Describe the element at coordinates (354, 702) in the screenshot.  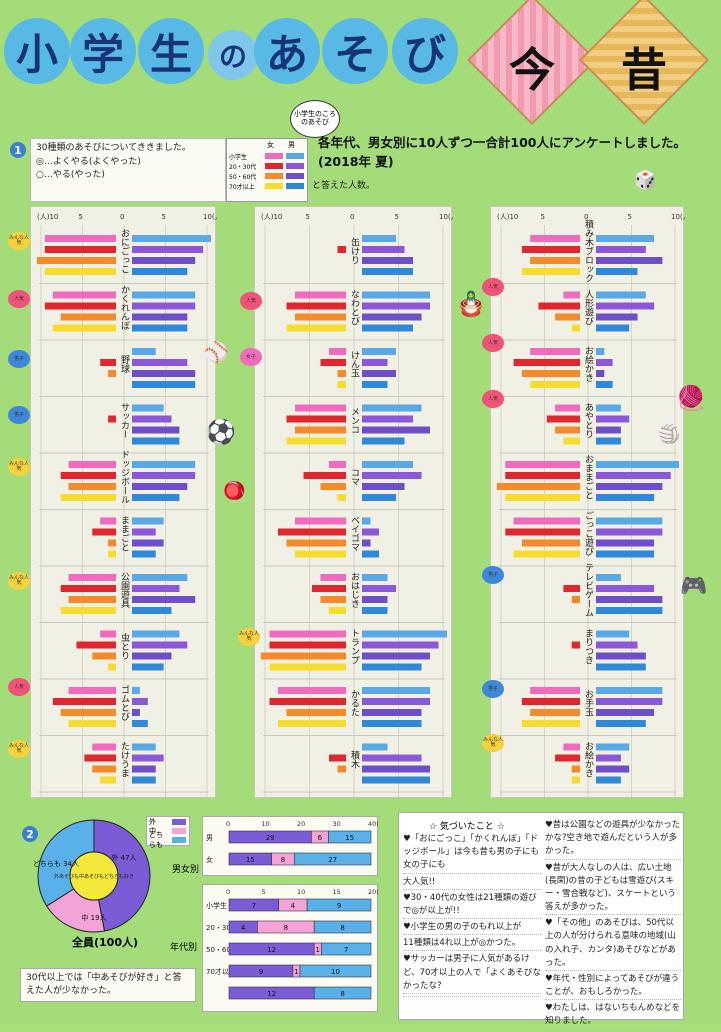
I see `game-label: かるた` at that location.